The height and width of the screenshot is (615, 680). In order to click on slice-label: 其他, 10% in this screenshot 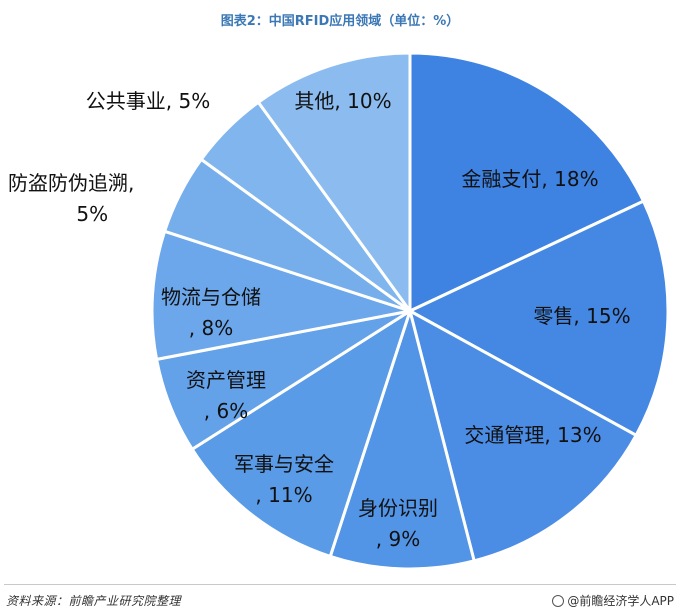, I will do `click(342, 101)`.